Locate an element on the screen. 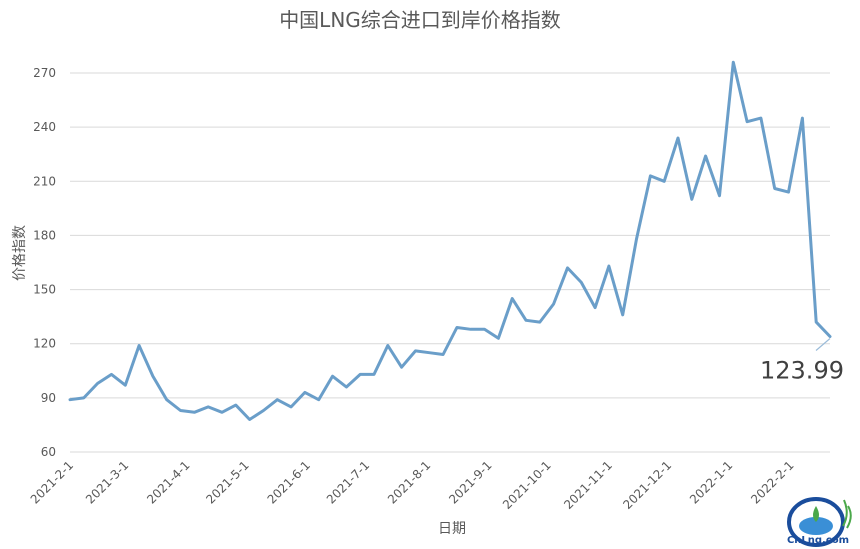 This screenshot has height=549, width=860. y-tick-label: 240 is located at coordinates (44, 127).